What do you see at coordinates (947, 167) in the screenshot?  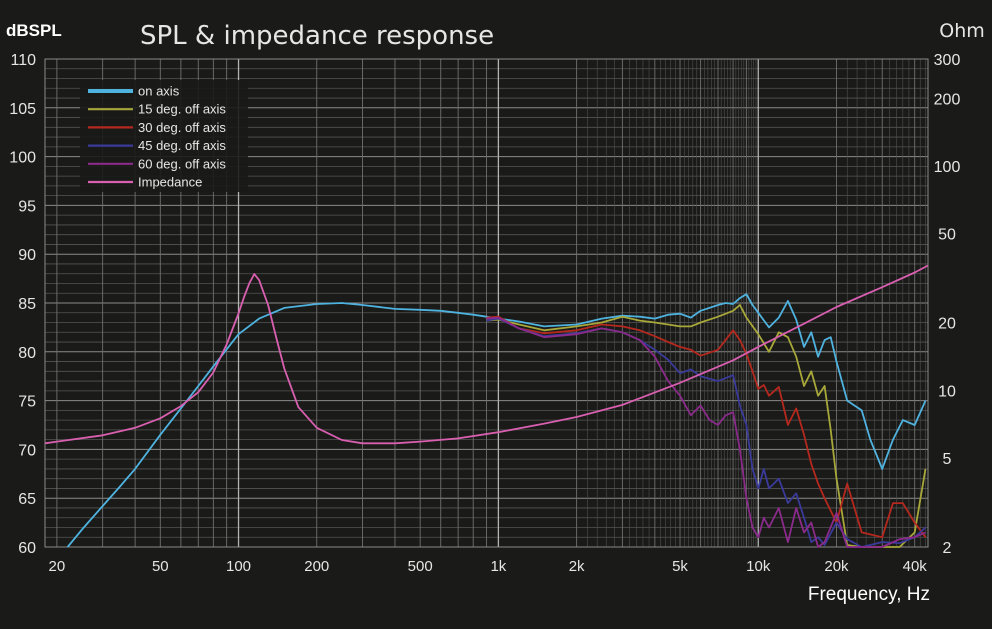 I see `y2-tick-label: 100` at bounding box center [947, 167].